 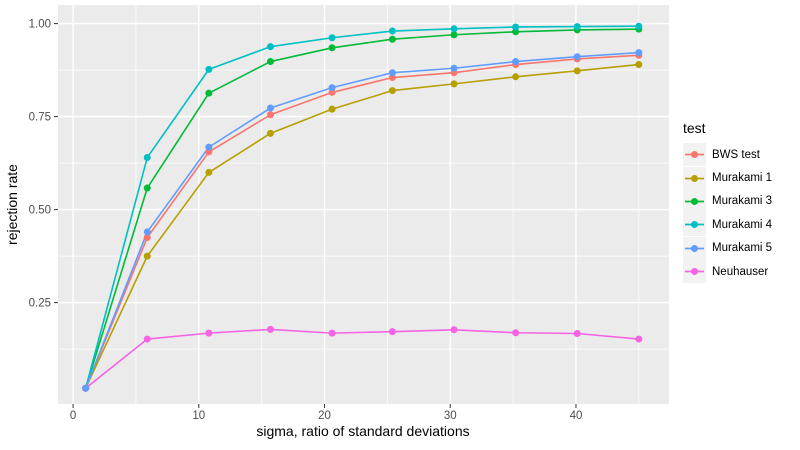 What do you see at coordinates (740, 271) in the screenshot?
I see `legend-item-label: Neuhauser` at bounding box center [740, 271].